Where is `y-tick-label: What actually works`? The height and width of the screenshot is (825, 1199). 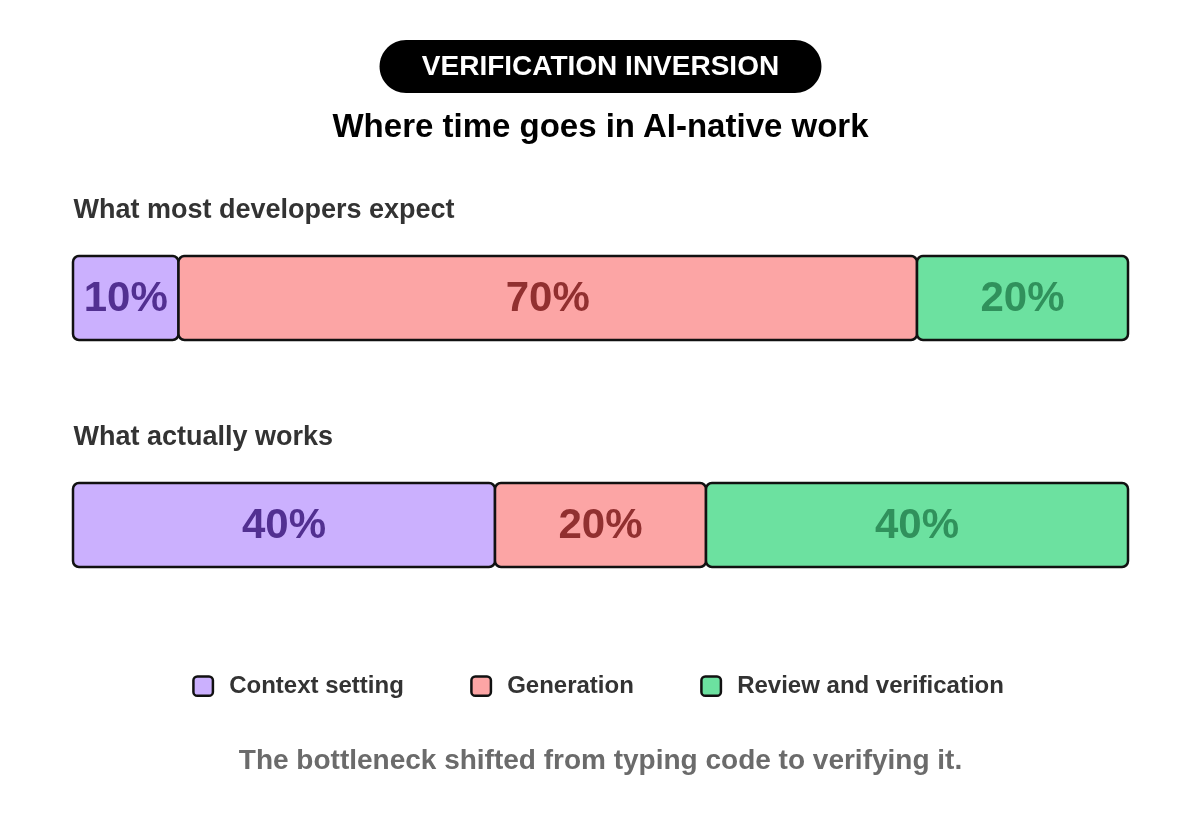 y-tick-label: What actually works is located at coordinates (203, 436).